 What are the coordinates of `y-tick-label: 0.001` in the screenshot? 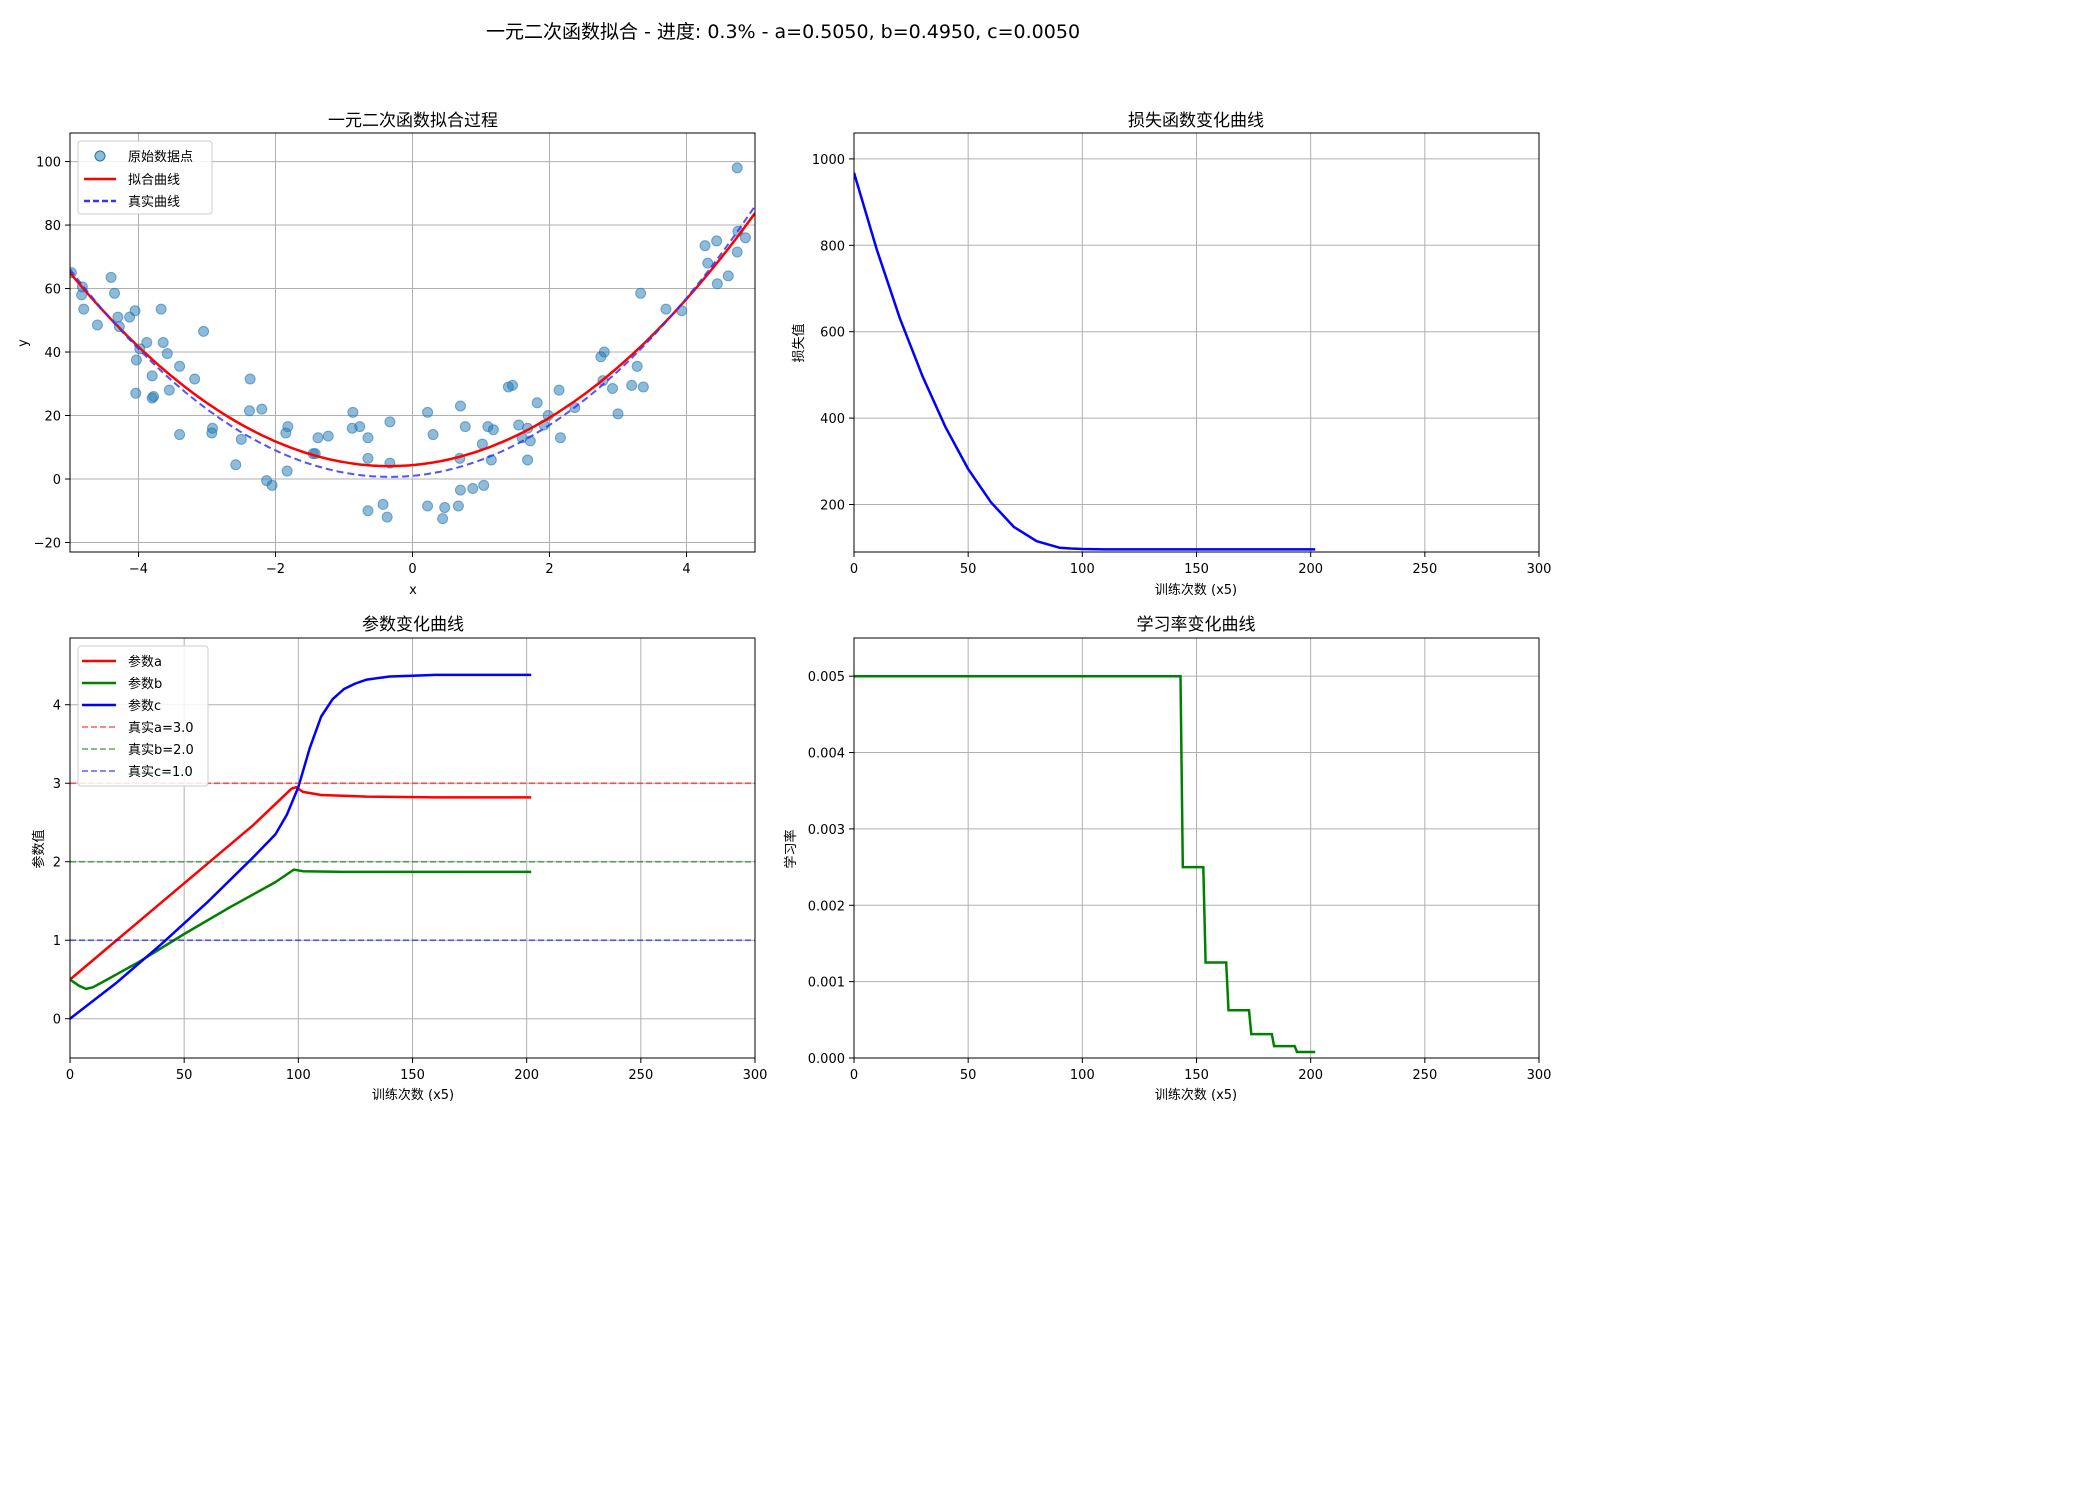 It's located at (826, 983).